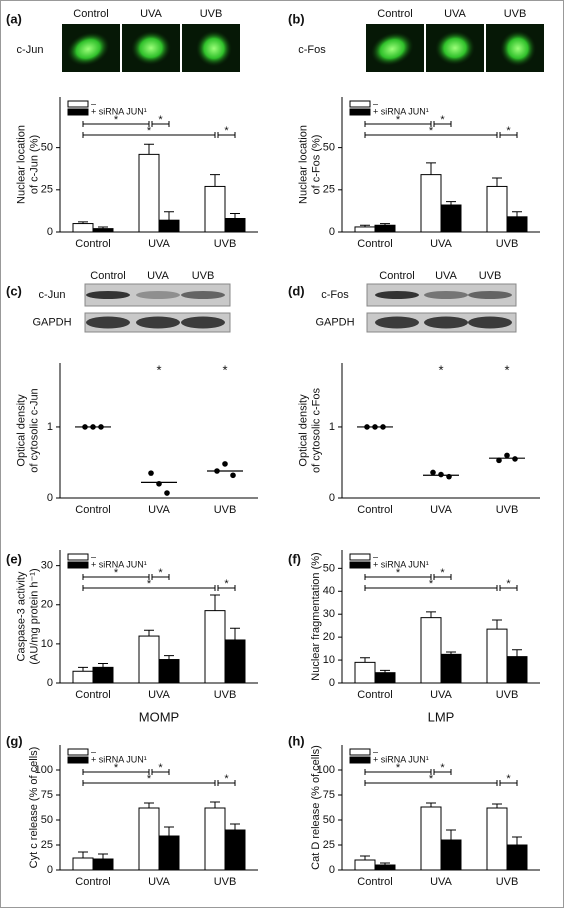  What do you see at coordinates (203, 276) in the screenshot?
I see `lane-label: UVB` at bounding box center [203, 276].